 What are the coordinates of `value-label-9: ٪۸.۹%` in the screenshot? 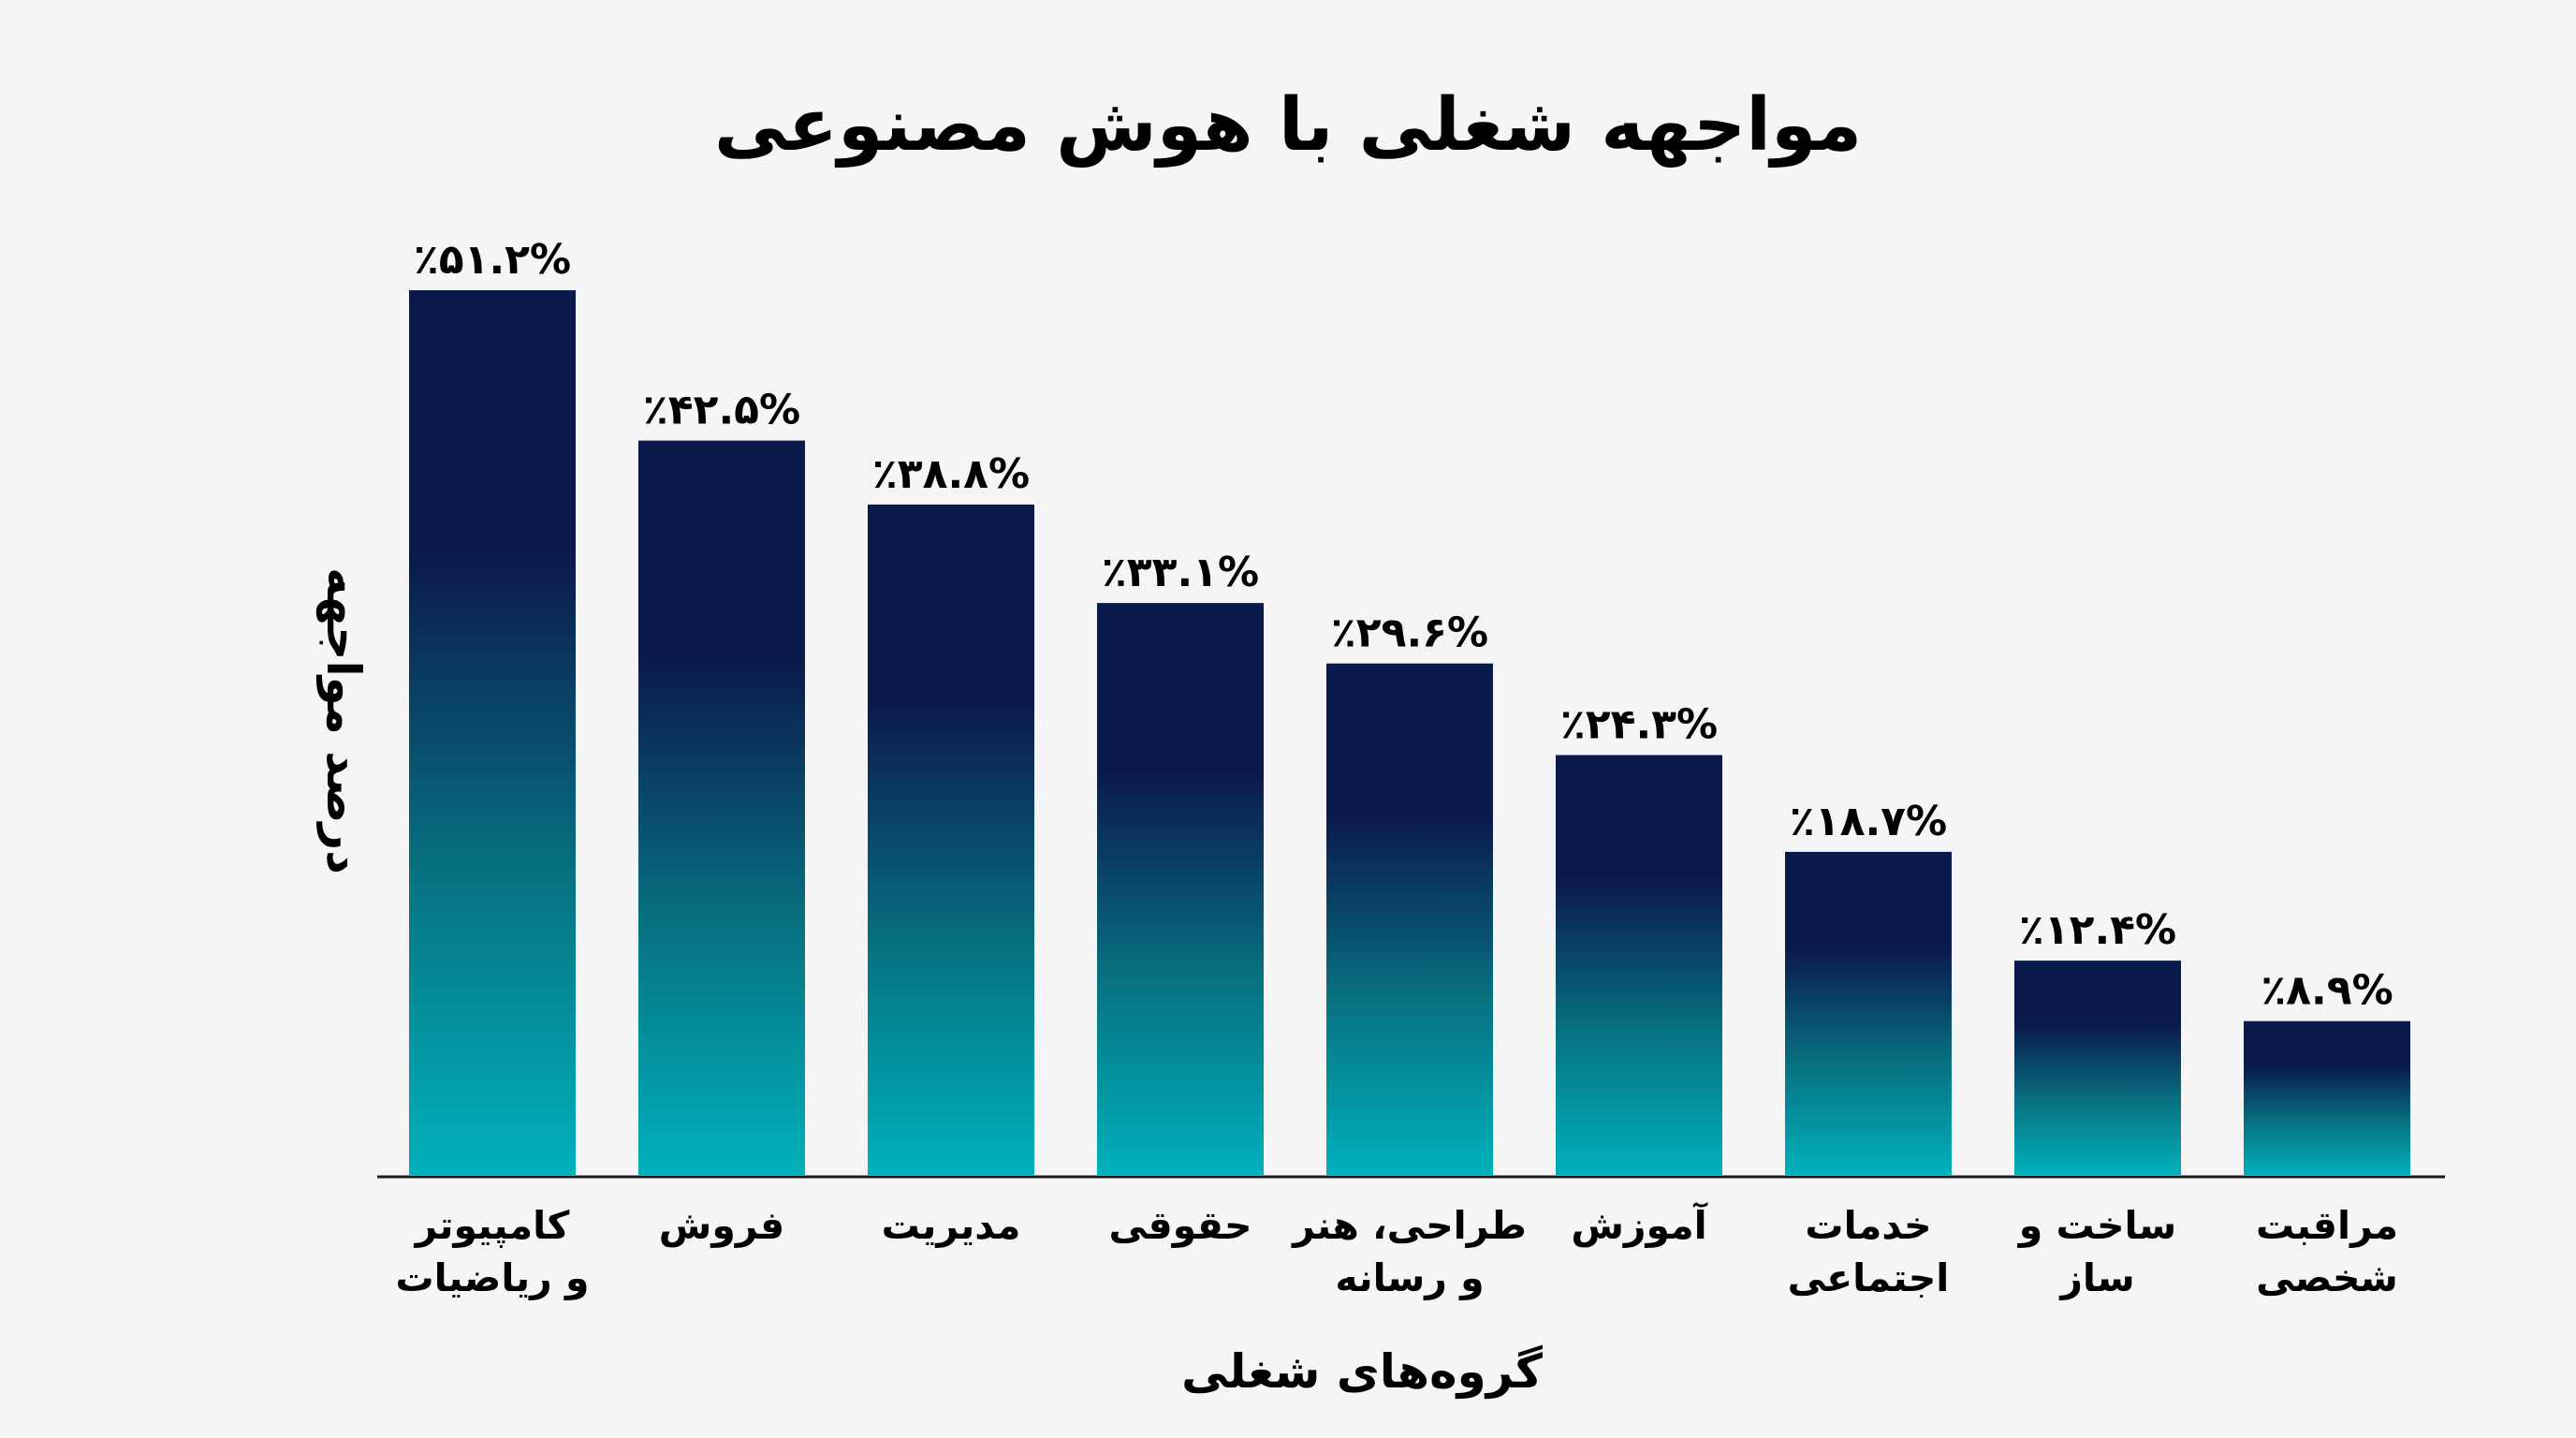 It's located at (2327, 991).